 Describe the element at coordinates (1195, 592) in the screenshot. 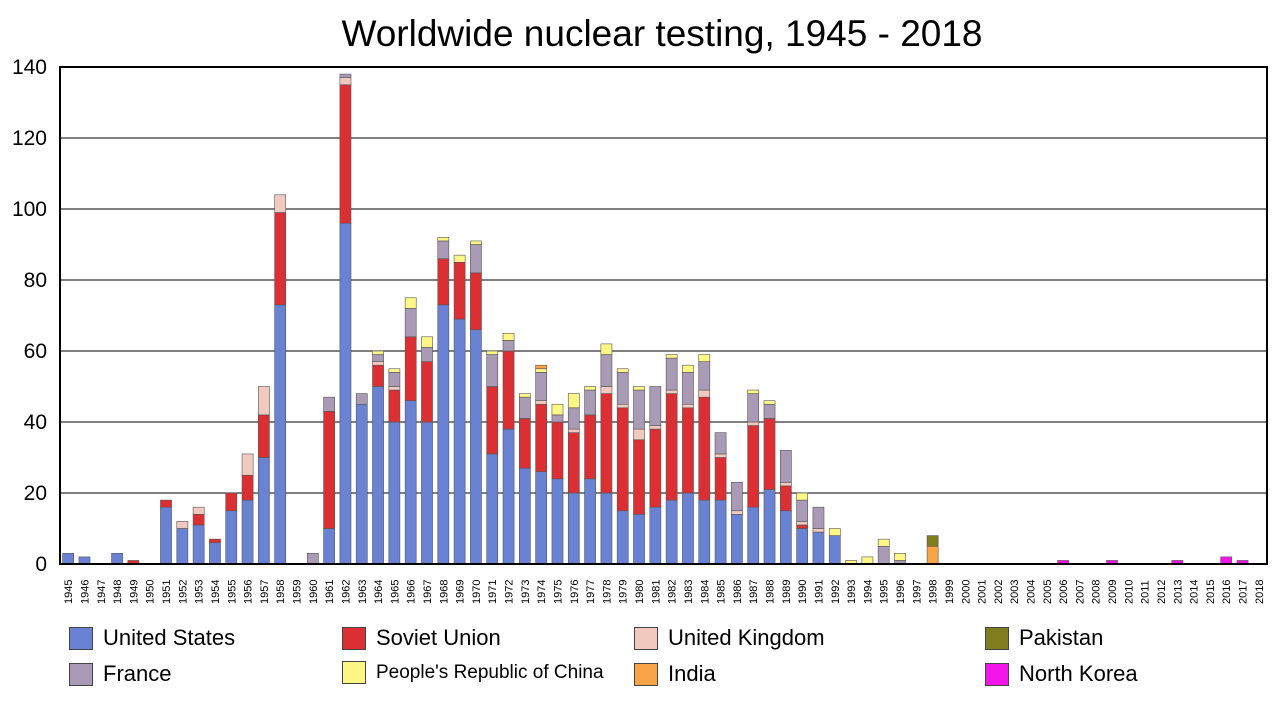

I see `x-tick-label: 2014` at that location.